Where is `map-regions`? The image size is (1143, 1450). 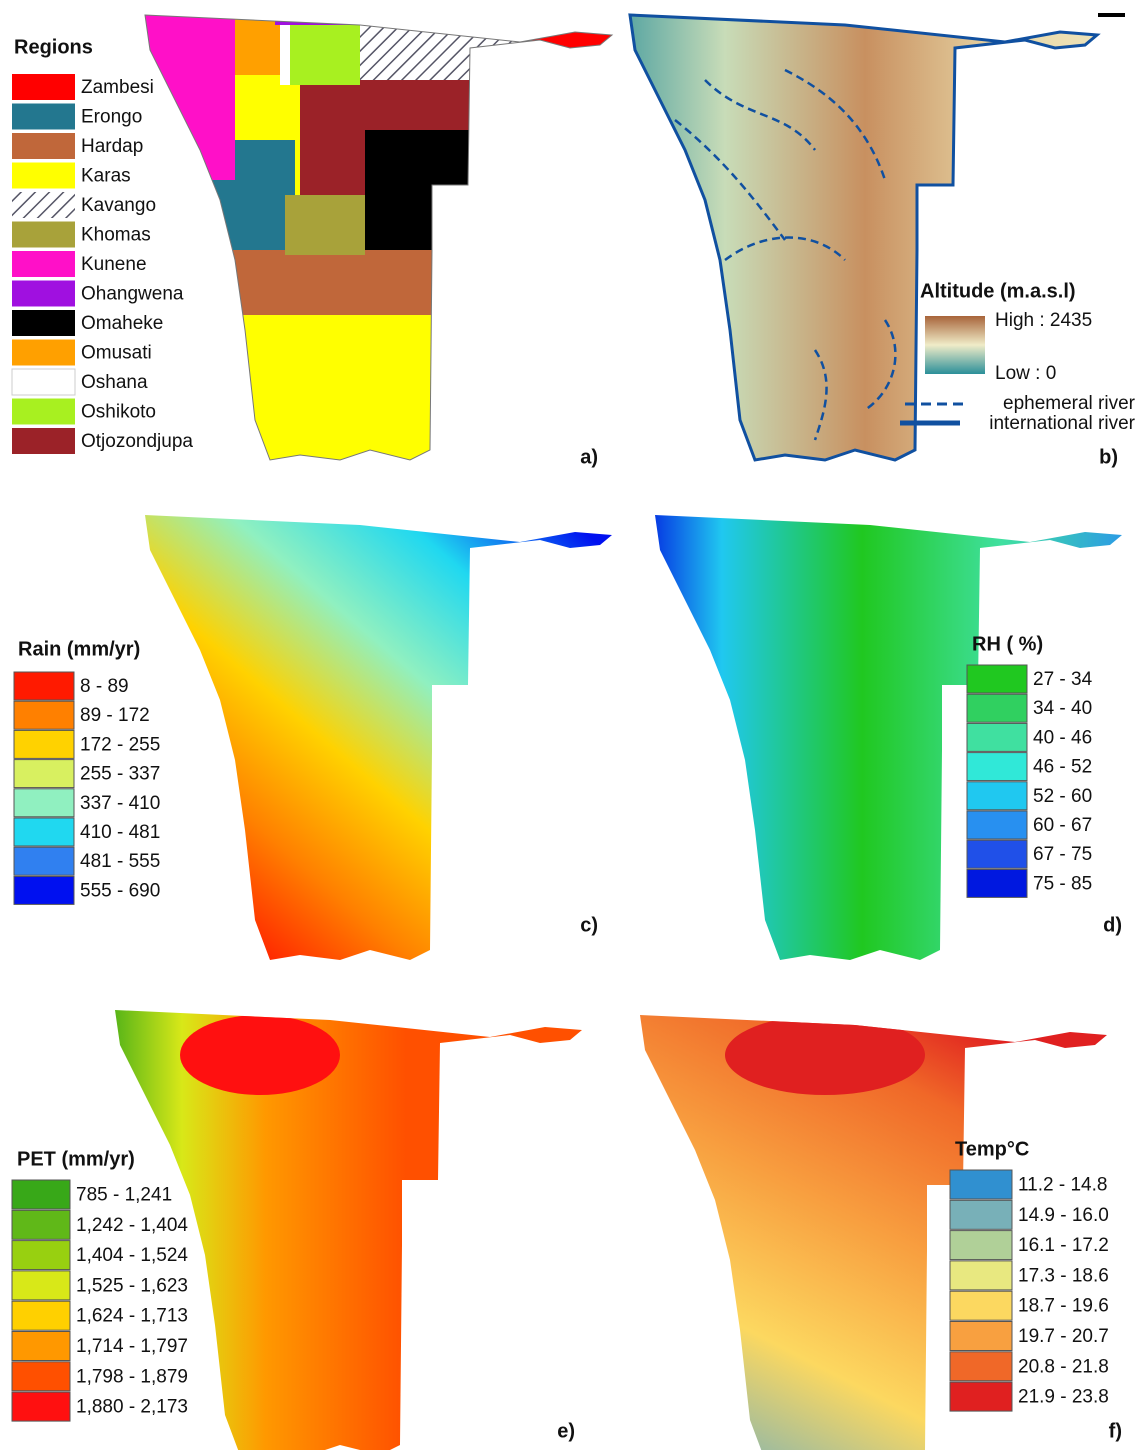
map-regions is located at coordinates (378, 237).